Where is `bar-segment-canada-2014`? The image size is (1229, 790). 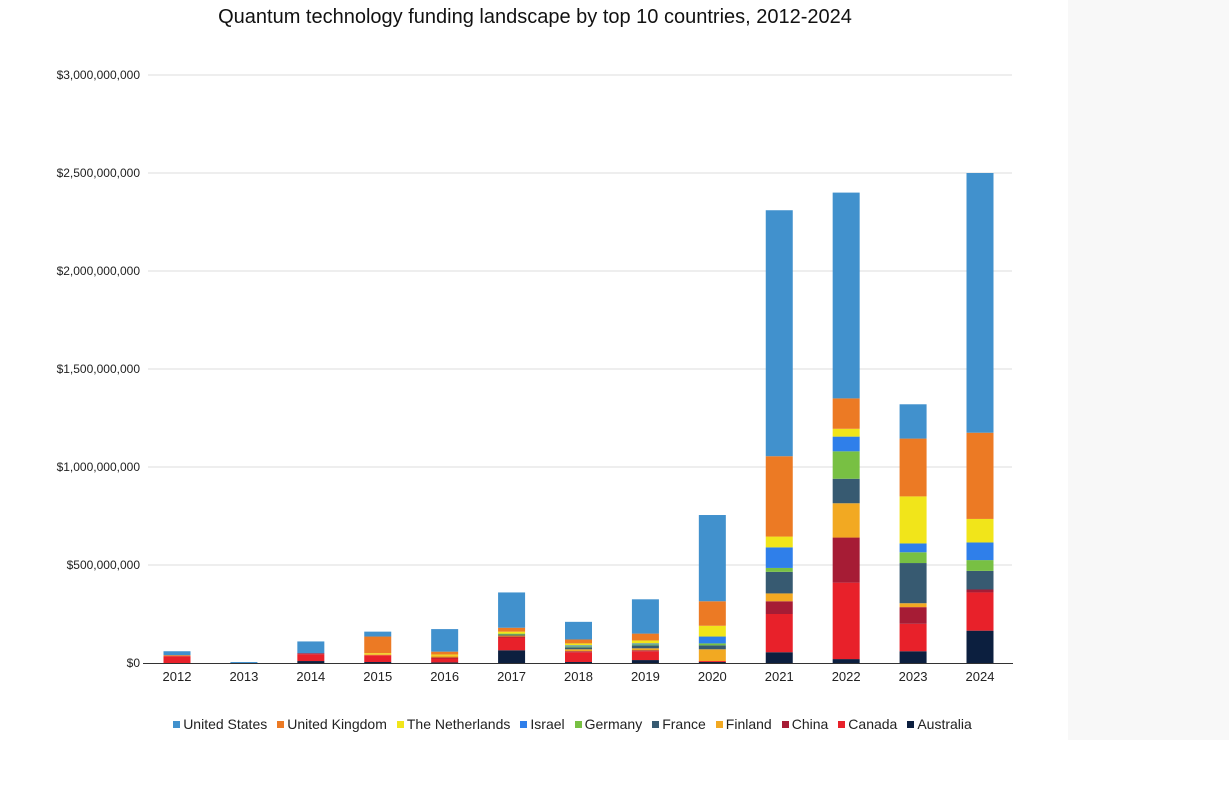 bar-segment-canada-2014 is located at coordinates (311, 658).